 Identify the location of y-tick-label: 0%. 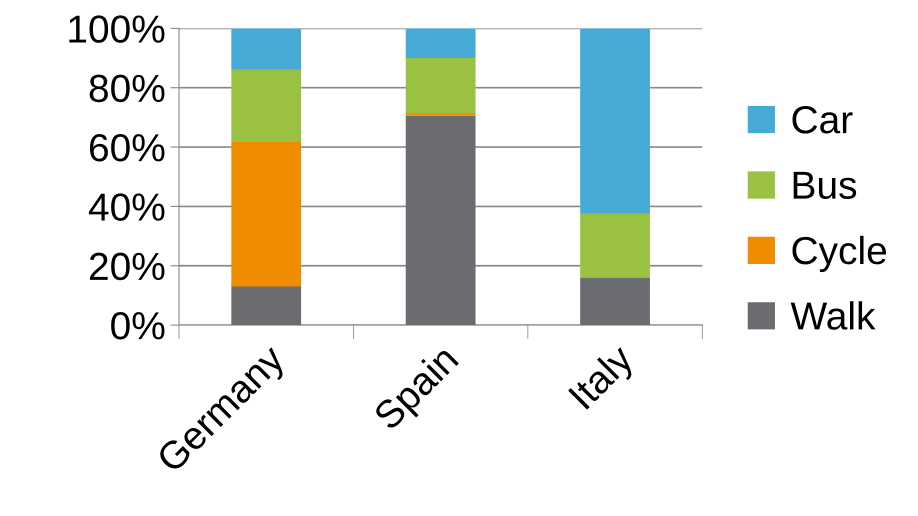
(137, 326).